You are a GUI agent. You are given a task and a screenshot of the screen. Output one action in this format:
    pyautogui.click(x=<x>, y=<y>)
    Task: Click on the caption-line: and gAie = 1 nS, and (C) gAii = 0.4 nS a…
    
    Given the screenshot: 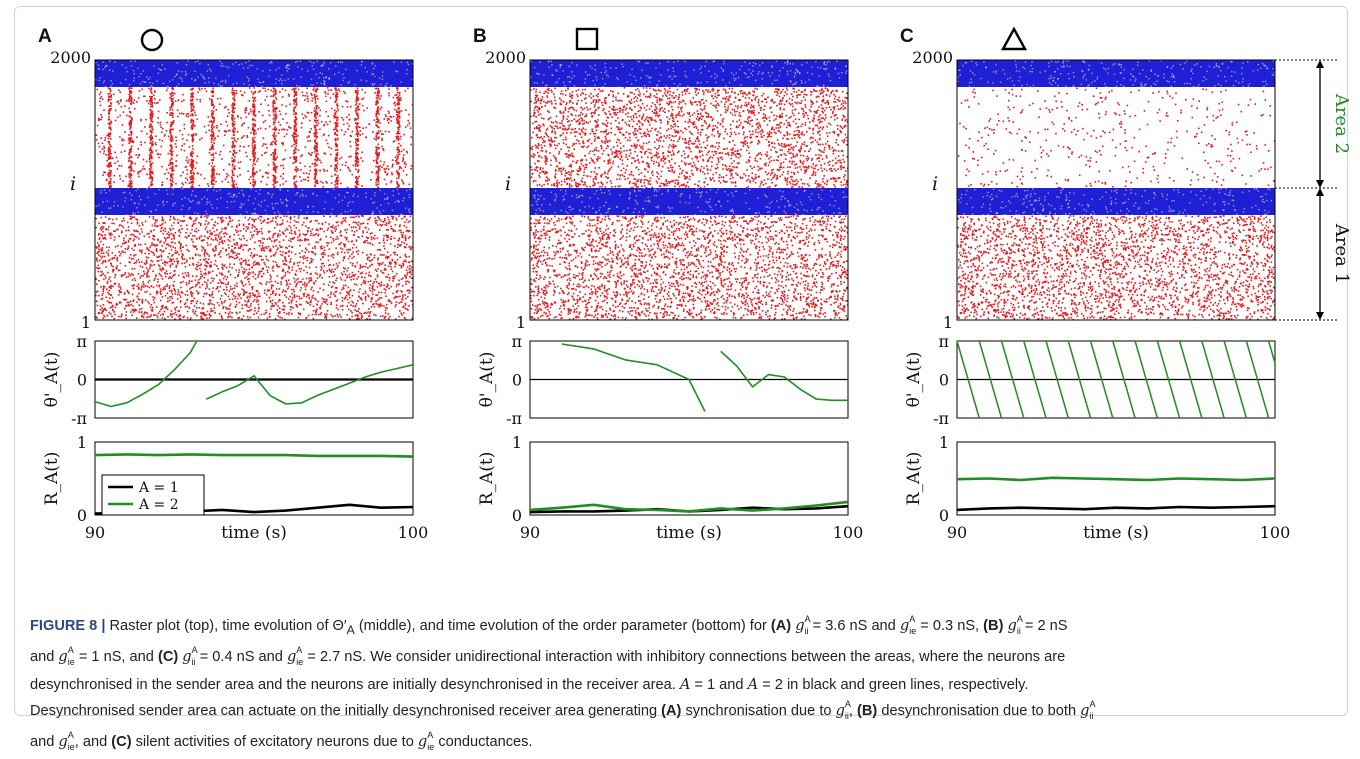 What is the action you would take?
    pyautogui.click(x=547, y=657)
    